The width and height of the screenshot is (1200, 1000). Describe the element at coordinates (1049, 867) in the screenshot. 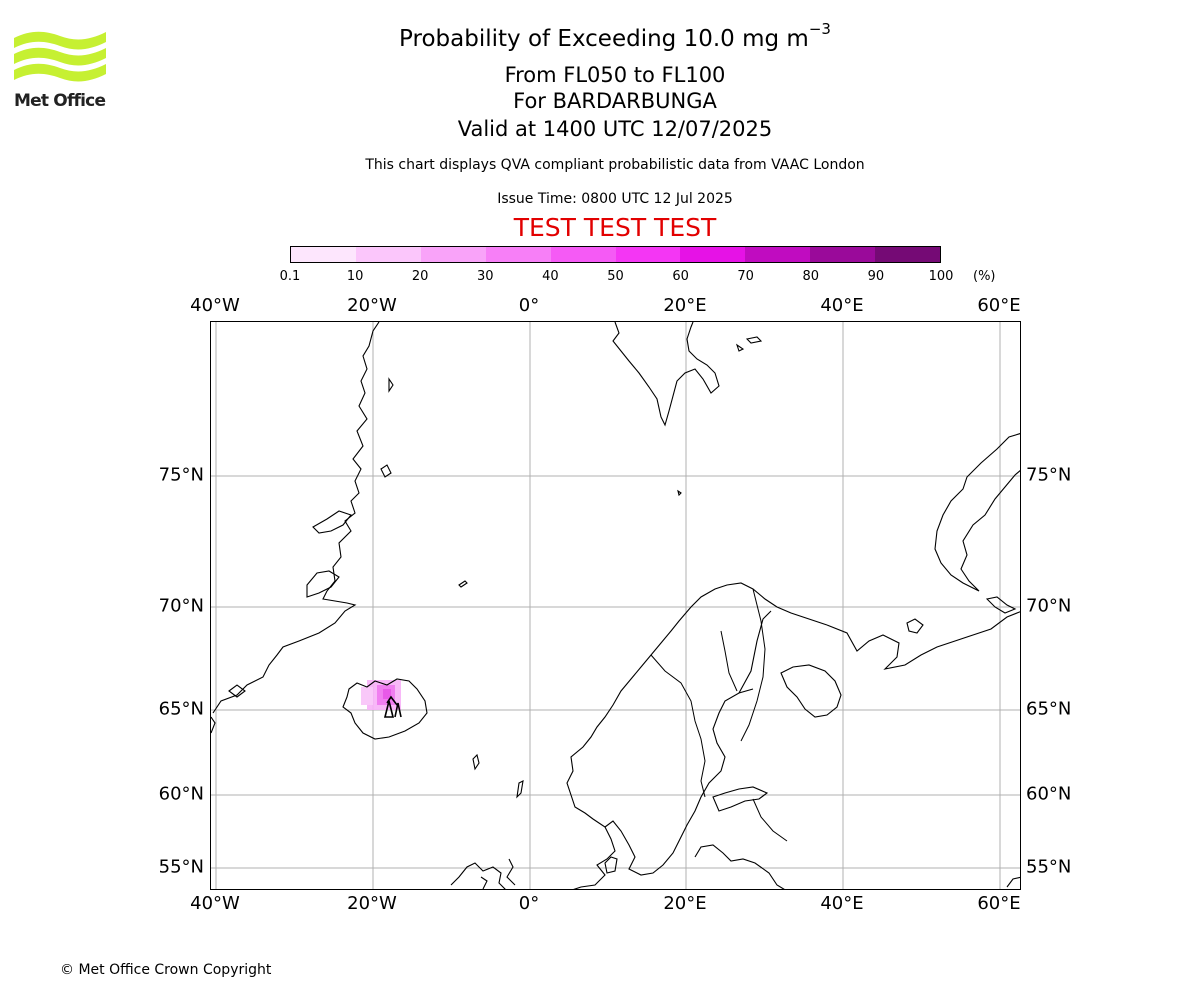

I see `lat-label-right-55n: 55°N` at that location.